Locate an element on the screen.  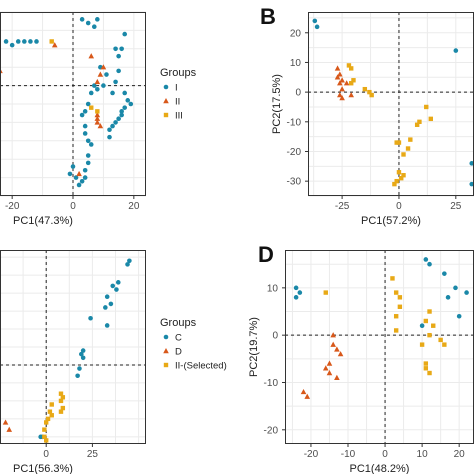
panel-c: 0 25 PC1(56.3%) is located at coordinates (73, 362).